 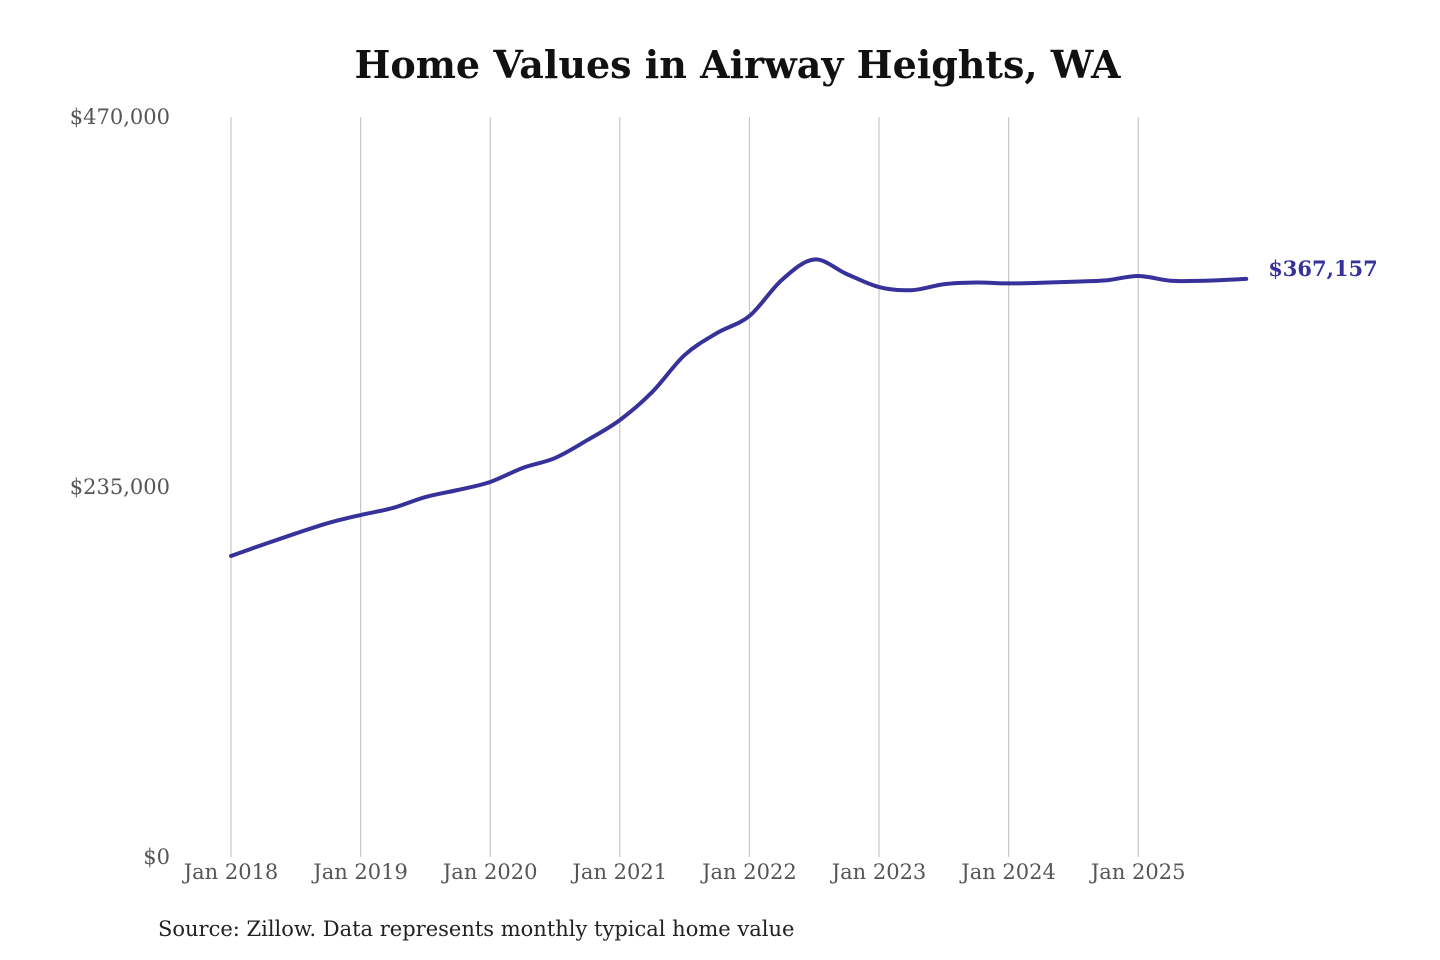 What do you see at coordinates (1007, 872) in the screenshot?
I see `x-tick-label: Jan 2024` at bounding box center [1007, 872].